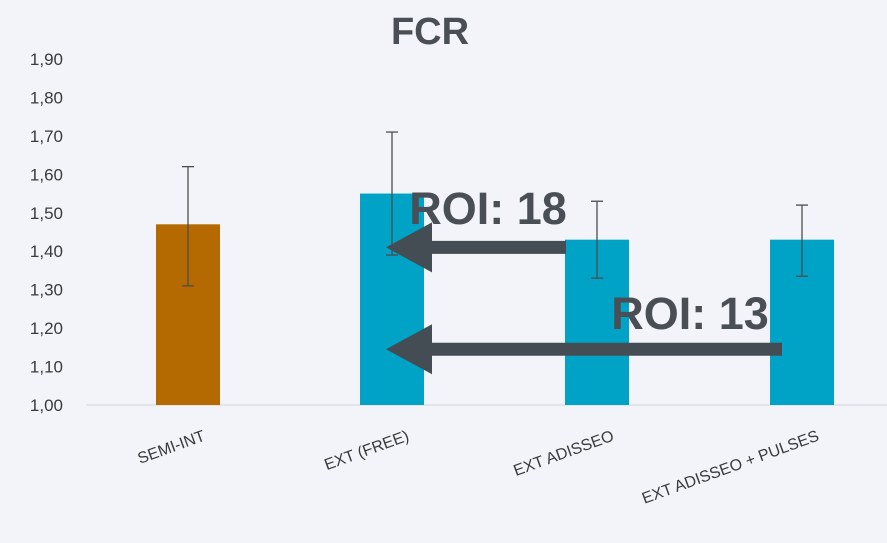  Describe the element at coordinates (430, 32) in the screenshot. I see `chart-title: FCR` at that location.